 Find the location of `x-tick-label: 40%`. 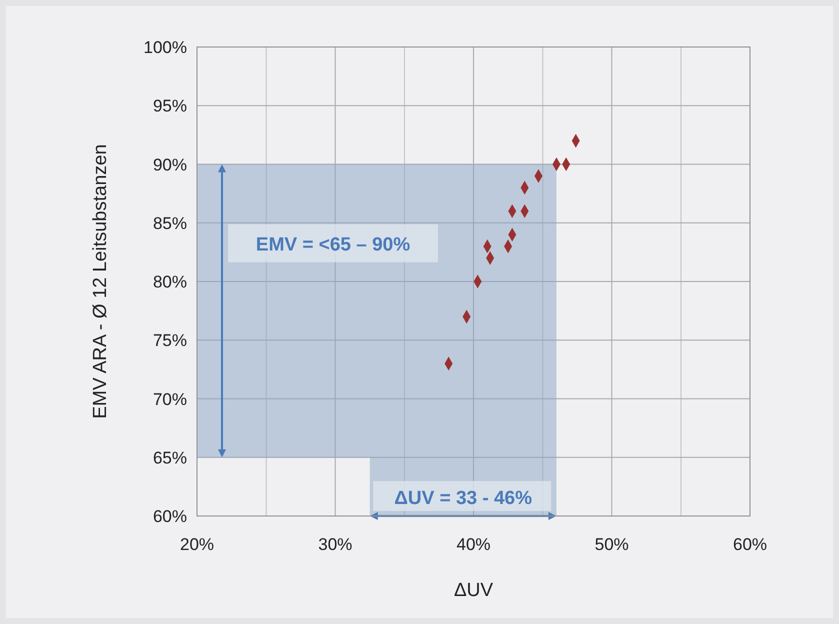

x-tick-label: 40% is located at coordinates (473, 544).